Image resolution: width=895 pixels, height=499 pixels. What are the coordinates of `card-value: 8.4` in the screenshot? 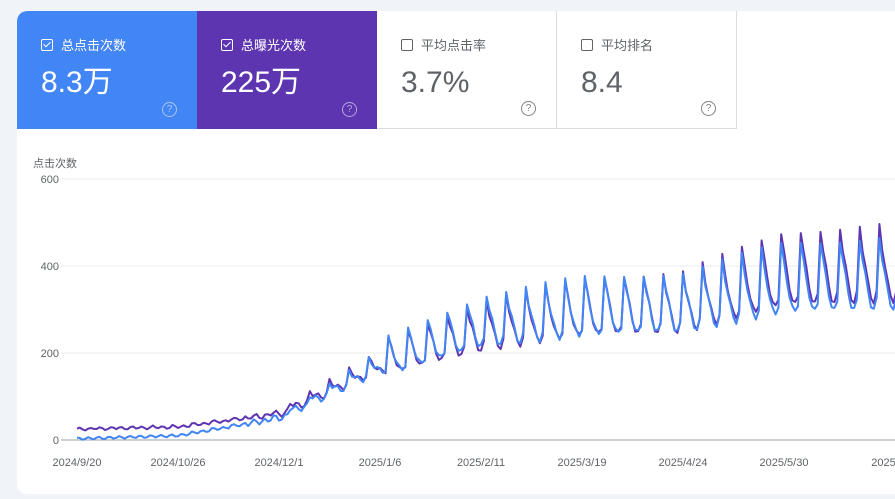 It's located at (602, 82).